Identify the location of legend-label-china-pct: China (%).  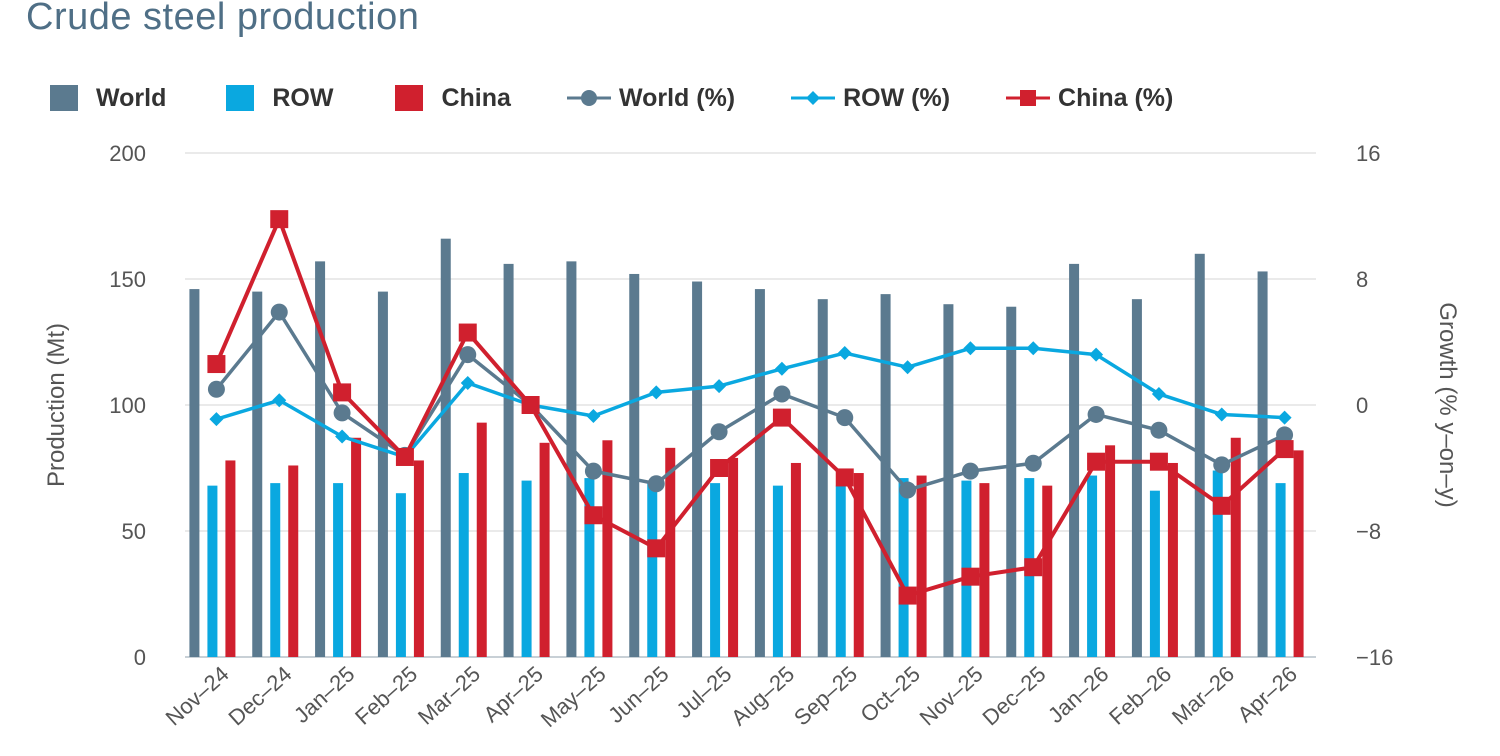
(1116, 97).